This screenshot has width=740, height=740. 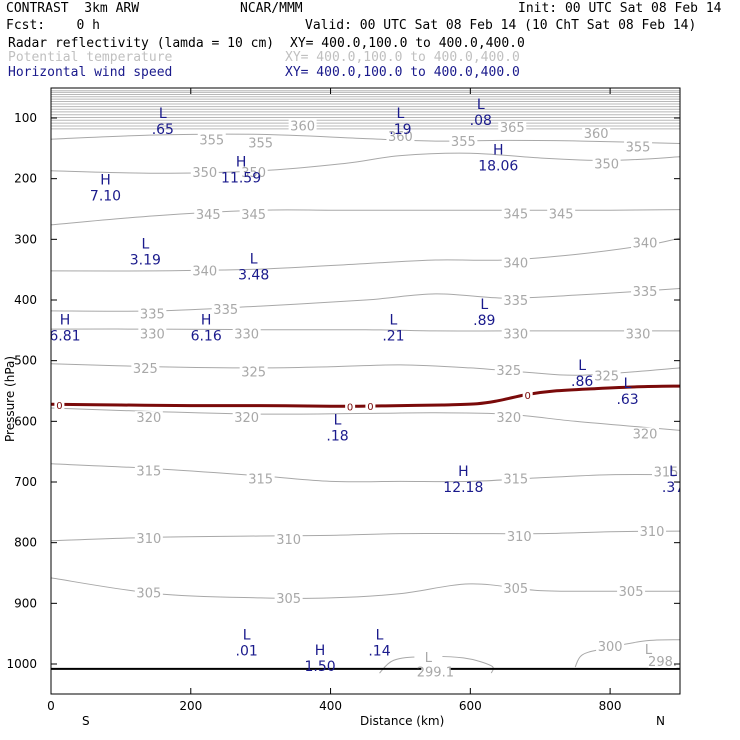 What do you see at coordinates (21, 664) in the screenshot?
I see `y-tick-label: 1000` at bounding box center [21, 664].